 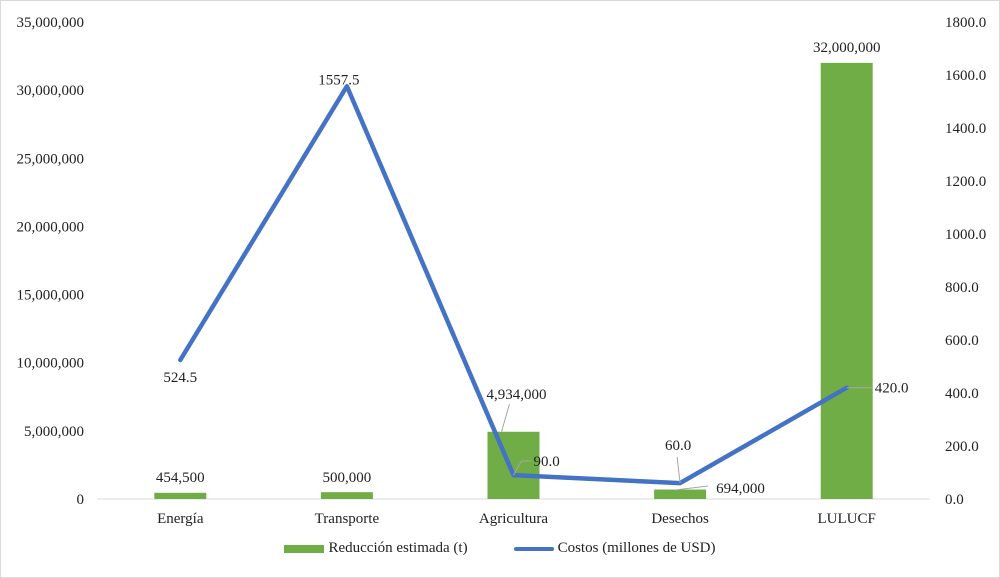 I want to click on bar-transporte, so click(x=346, y=495).